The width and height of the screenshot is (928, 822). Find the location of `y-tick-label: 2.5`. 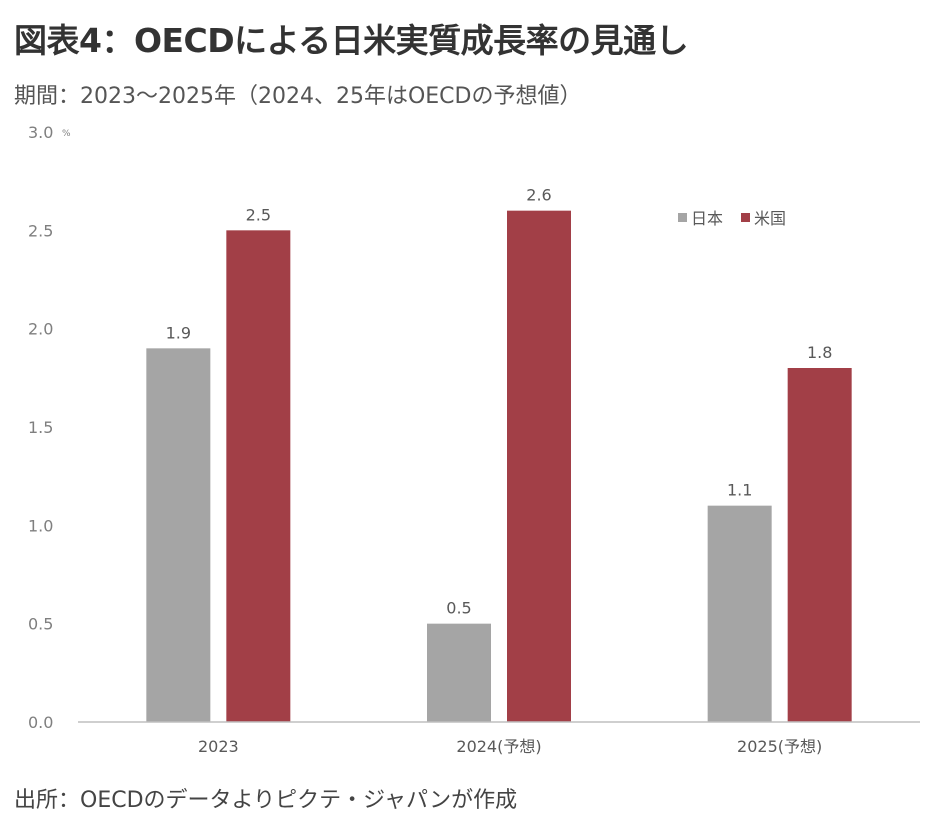

y-tick-label: 2.5 is located at coordinates (40, 230).